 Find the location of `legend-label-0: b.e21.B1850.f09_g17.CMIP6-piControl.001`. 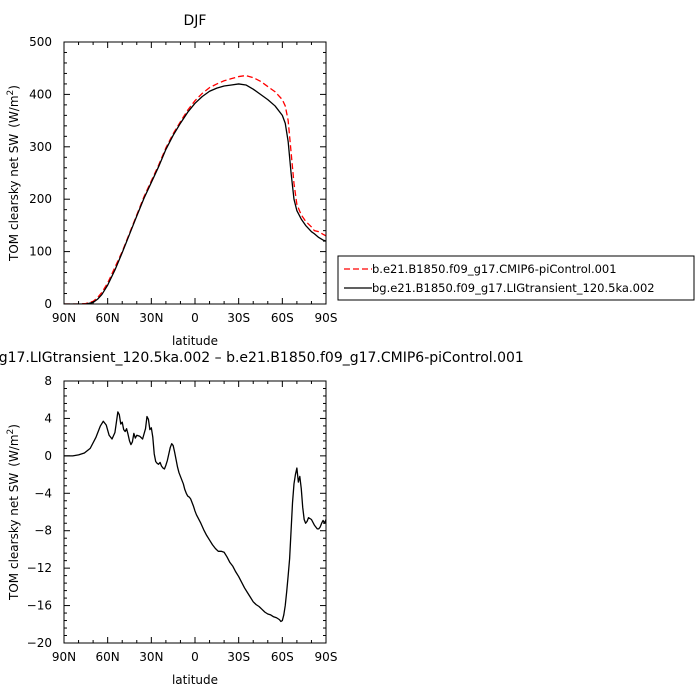

legend-label-0: b.e21.B1850.f09_g17.CMIP6-piControl.001 is located at coordinates (494, 269).